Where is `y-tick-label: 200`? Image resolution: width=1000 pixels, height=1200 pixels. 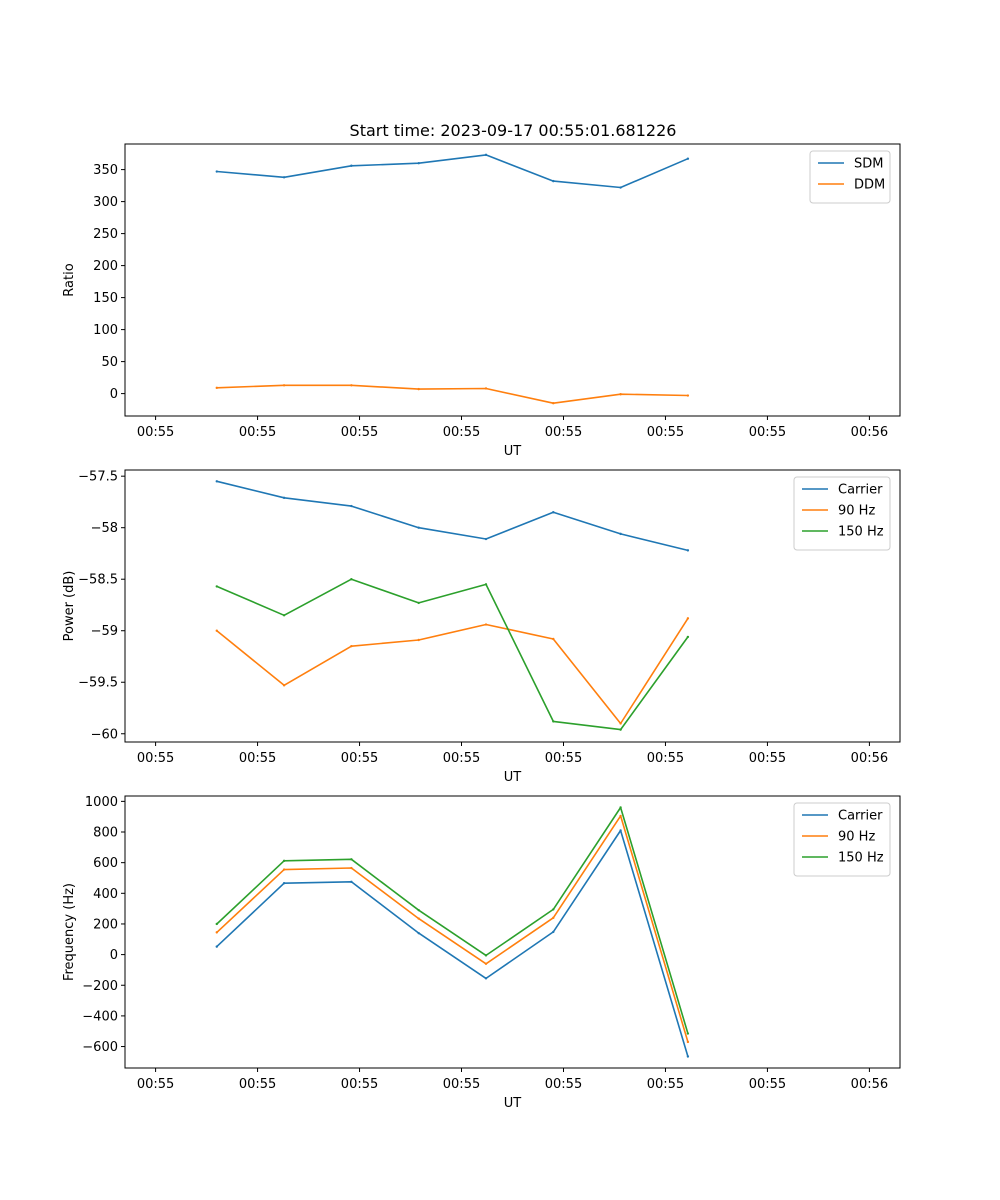 y-tick-label: 200 is located at coordinates (105, 924).